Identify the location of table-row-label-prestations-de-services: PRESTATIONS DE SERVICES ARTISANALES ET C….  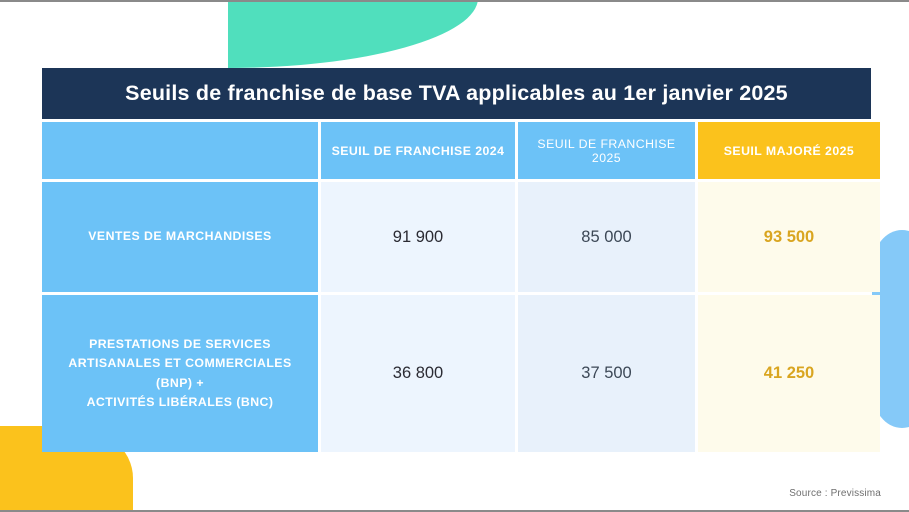
(180, 373).